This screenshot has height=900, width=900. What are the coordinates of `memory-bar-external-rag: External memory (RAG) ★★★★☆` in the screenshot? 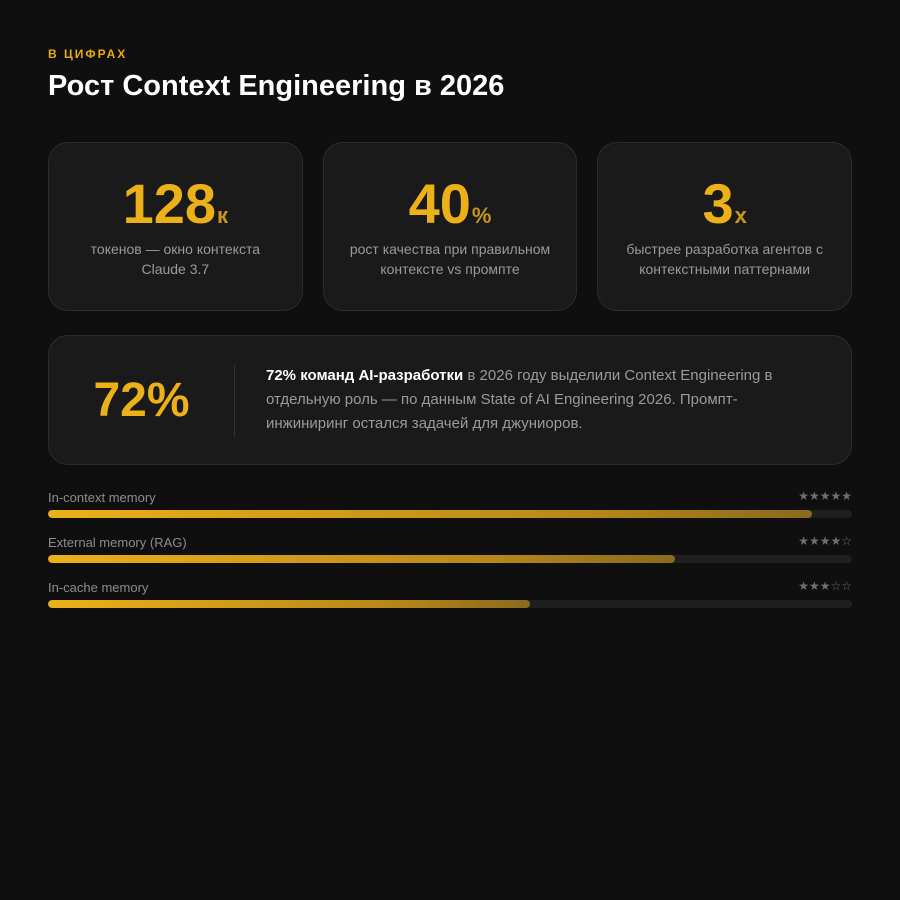 It's located at (450, 555).